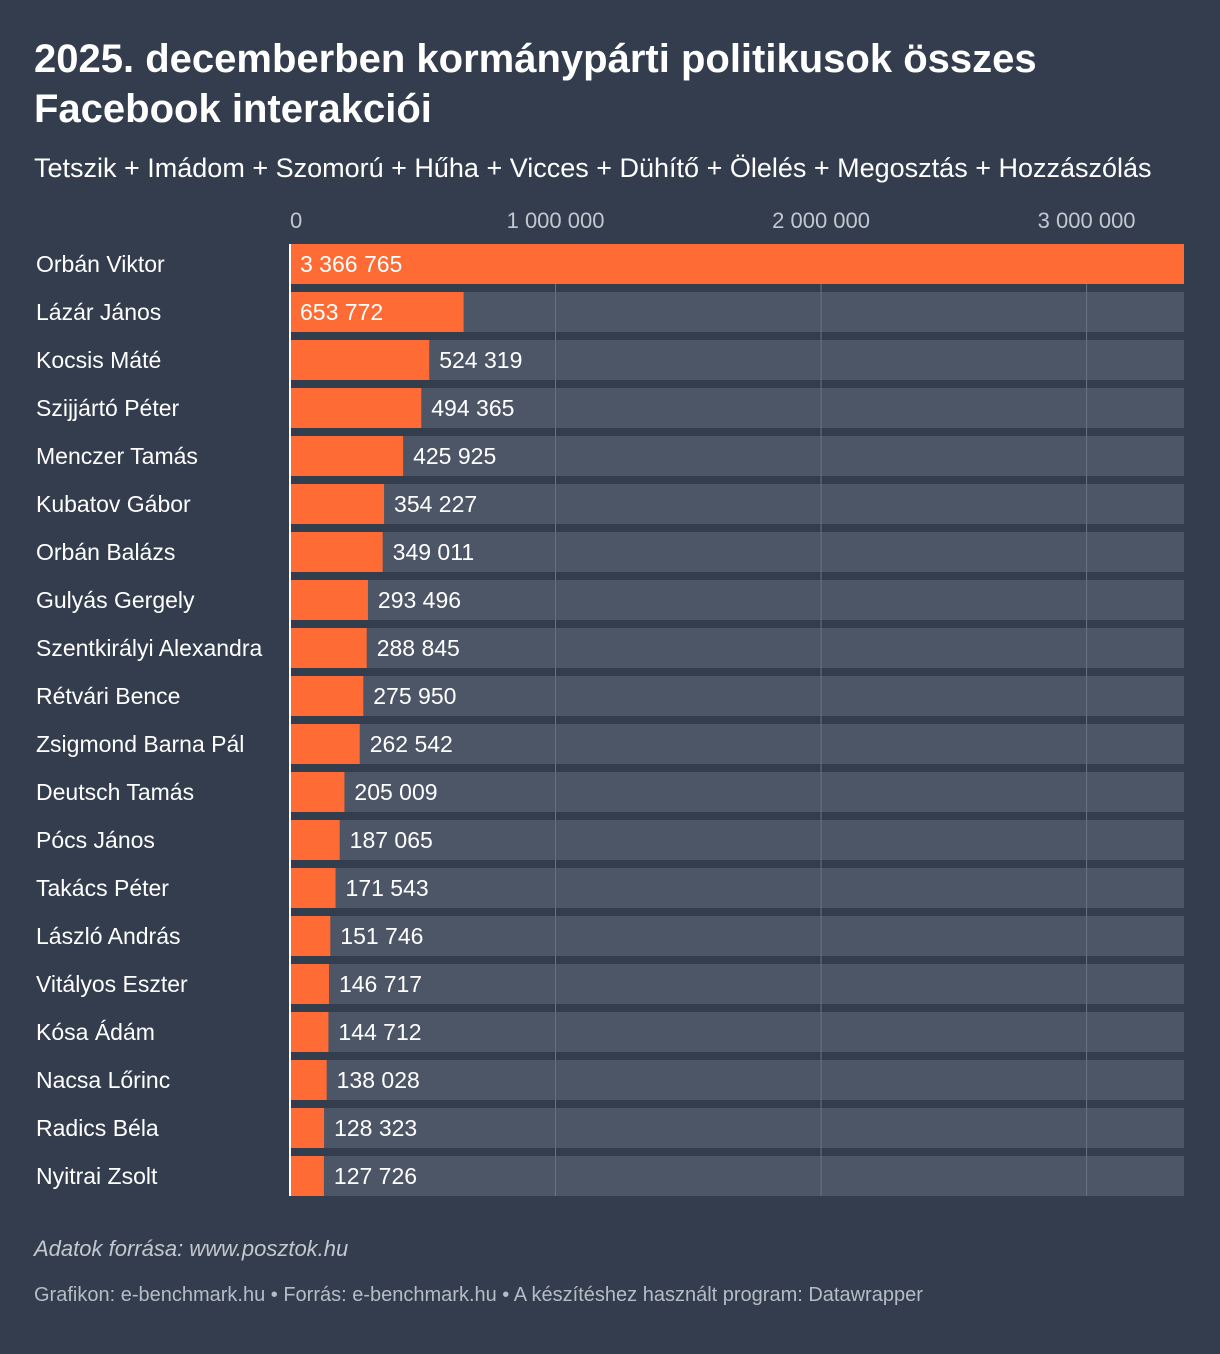 This screenshot has width=1220, height=1354. What do you see at coordinates (395, 792) in the screenshot?
I see `value-label: 205 009` at bounding box center [395, 792].